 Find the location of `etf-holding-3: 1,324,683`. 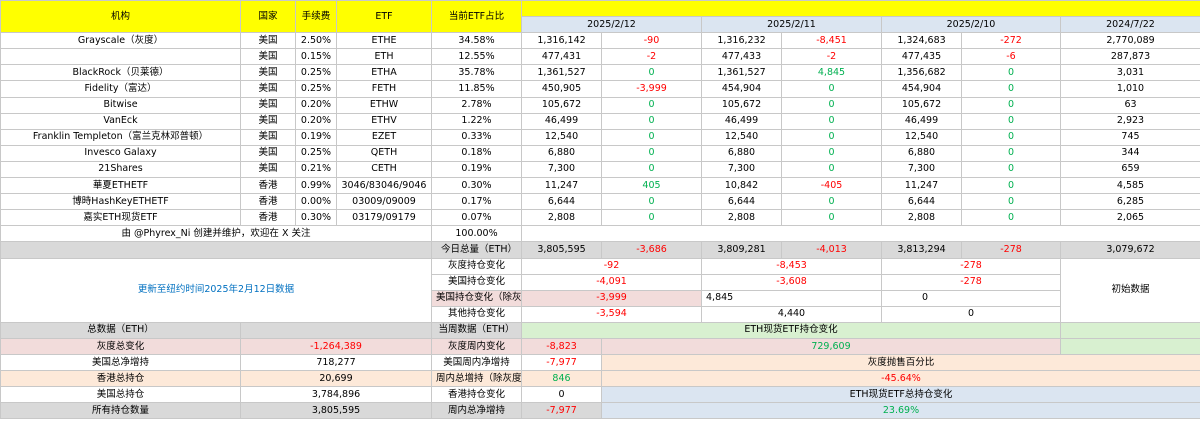

etf-holding-3: 1,324,683 is located at coordinates (921, 41).